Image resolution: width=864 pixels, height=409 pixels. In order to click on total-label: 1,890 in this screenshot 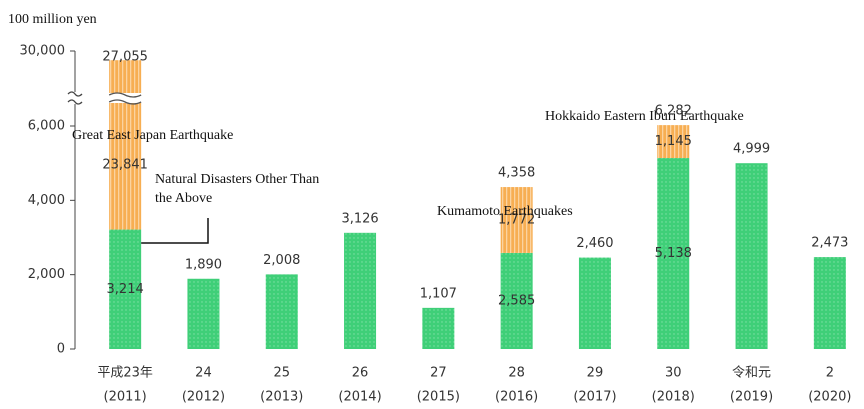, I will do `click(203, 264)`.